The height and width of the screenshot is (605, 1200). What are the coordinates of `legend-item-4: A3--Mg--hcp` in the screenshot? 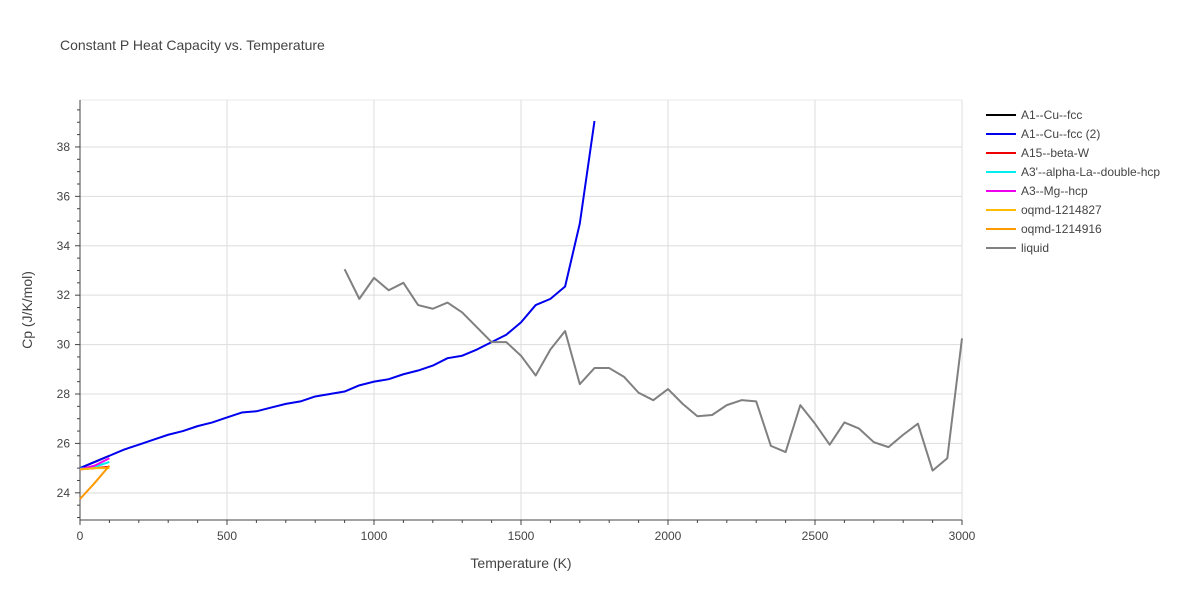 It's located at (1037, 191).